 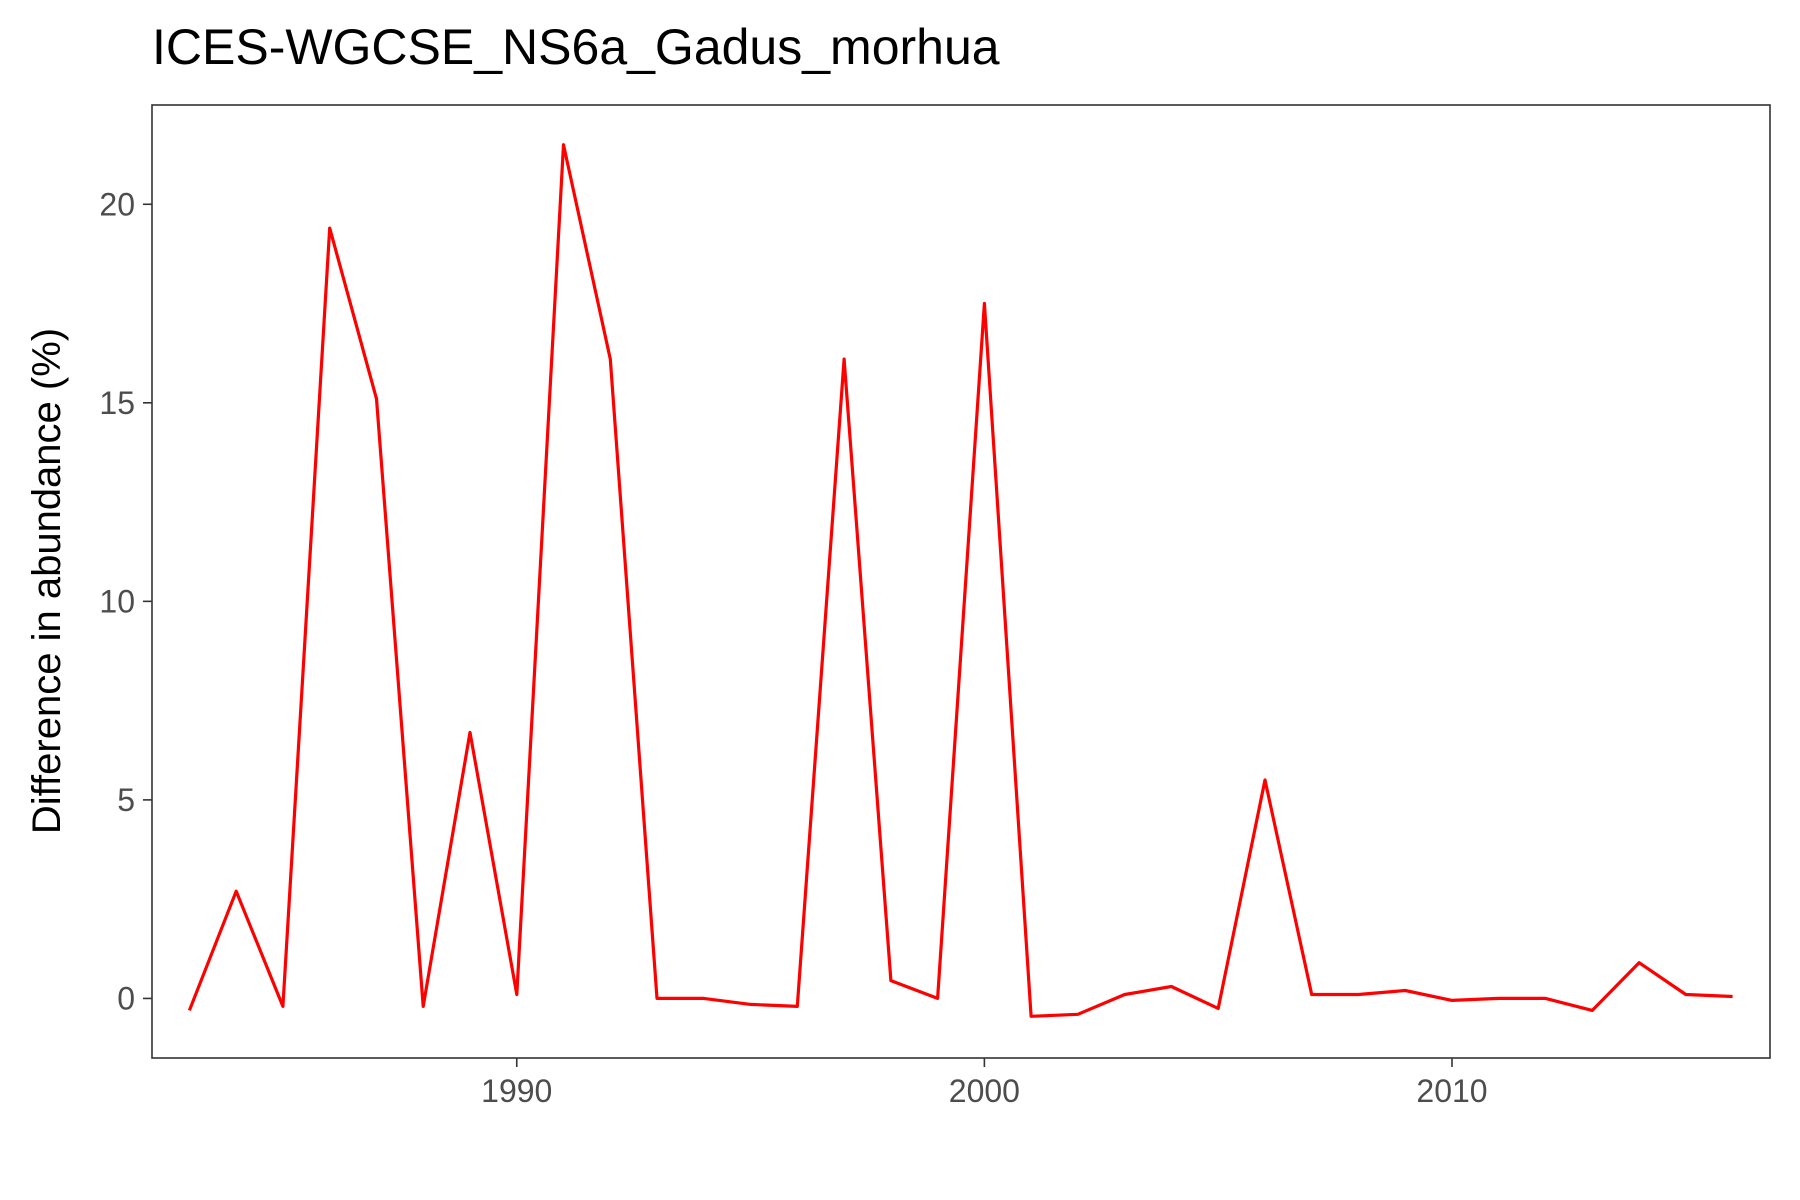 What do you see at coordinates (117, 601) in the screenshot?
I see `y-tick-label: 10` at bounding box center [117, 601].